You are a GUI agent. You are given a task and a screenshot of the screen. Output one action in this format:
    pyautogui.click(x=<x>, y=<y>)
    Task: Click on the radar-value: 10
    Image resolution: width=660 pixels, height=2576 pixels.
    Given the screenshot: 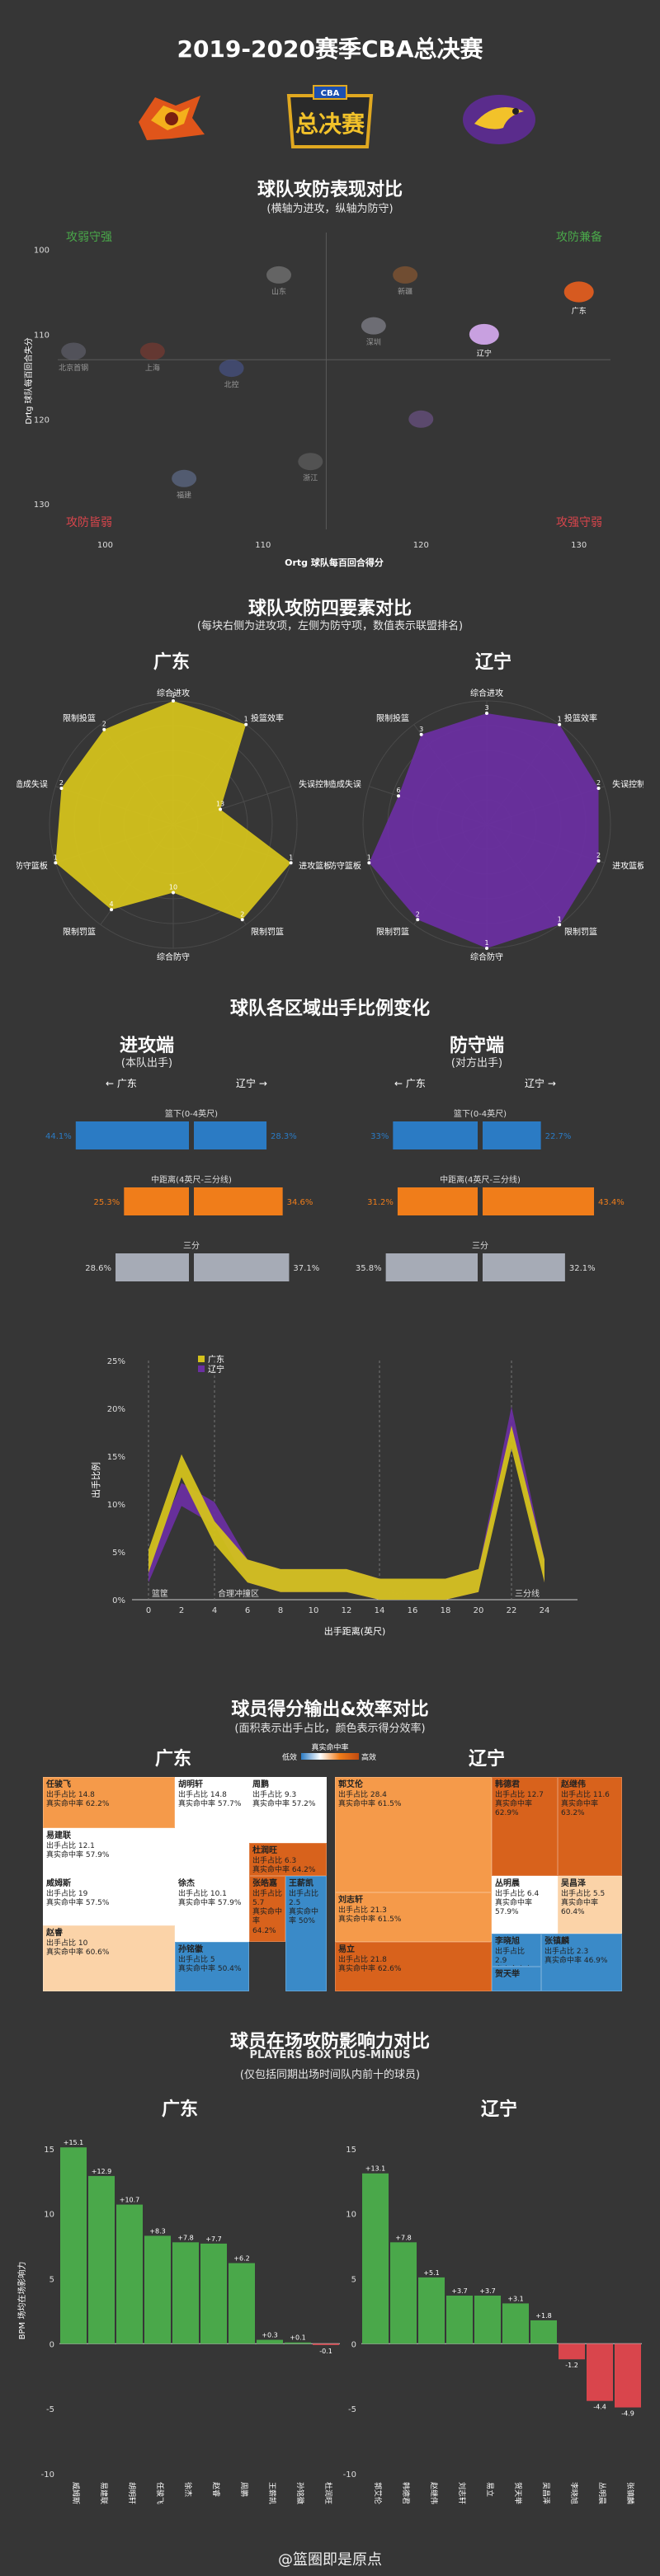 What is the action you would take?
    pyautogui.click(x=173, y=887)
    